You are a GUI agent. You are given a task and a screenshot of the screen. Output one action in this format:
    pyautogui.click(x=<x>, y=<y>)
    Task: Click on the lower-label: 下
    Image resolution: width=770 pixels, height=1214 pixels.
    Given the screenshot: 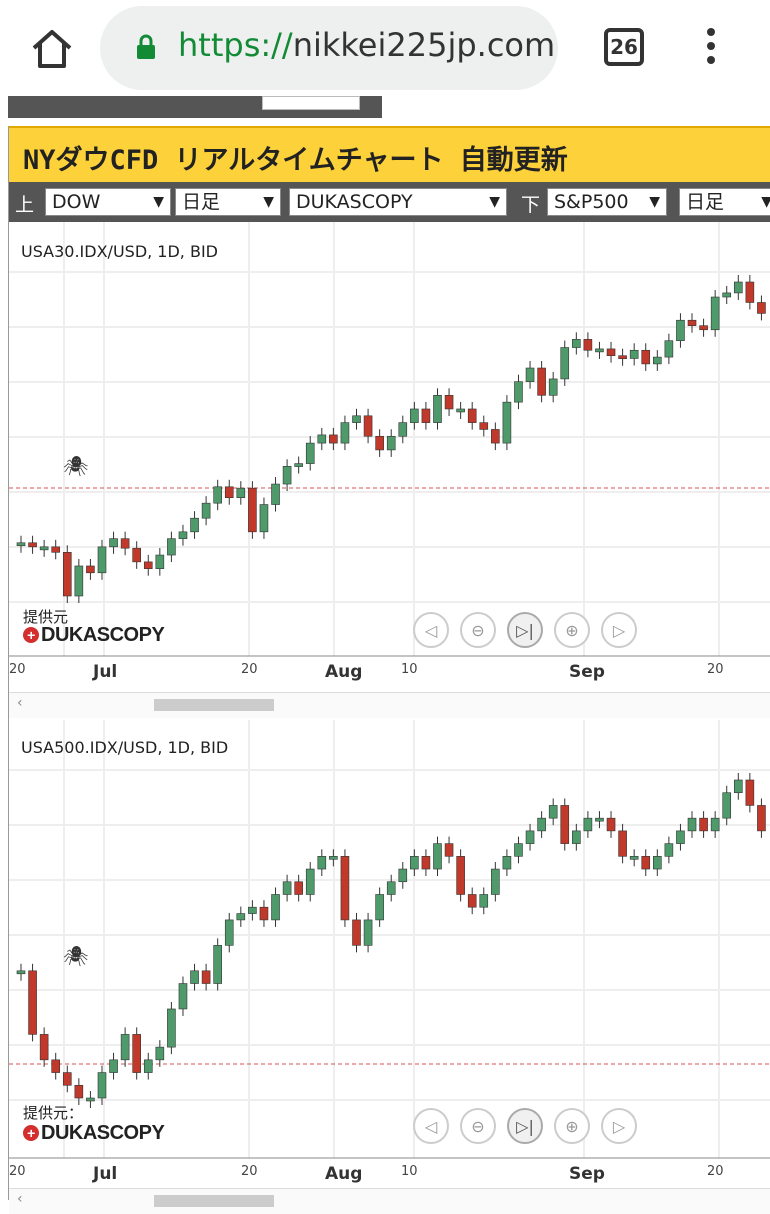 What is the action you would take?
    pyautogui.click(x=531, y=205)
    